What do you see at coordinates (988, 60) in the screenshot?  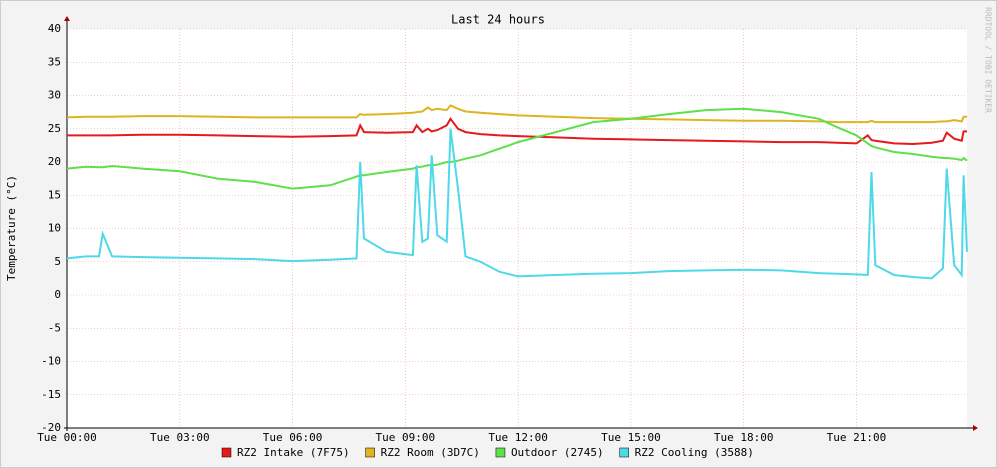 I see `watermark: RRDTOOL / TOBI OETIKER` at bounding box center [988, 60].